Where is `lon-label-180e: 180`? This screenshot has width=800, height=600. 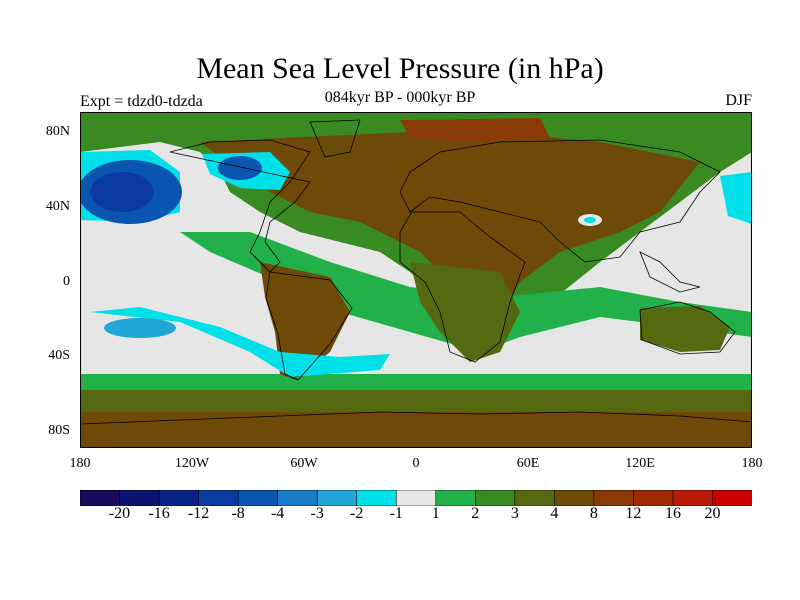
lon-label-180e: 180 is located at coordinates (752, 463).